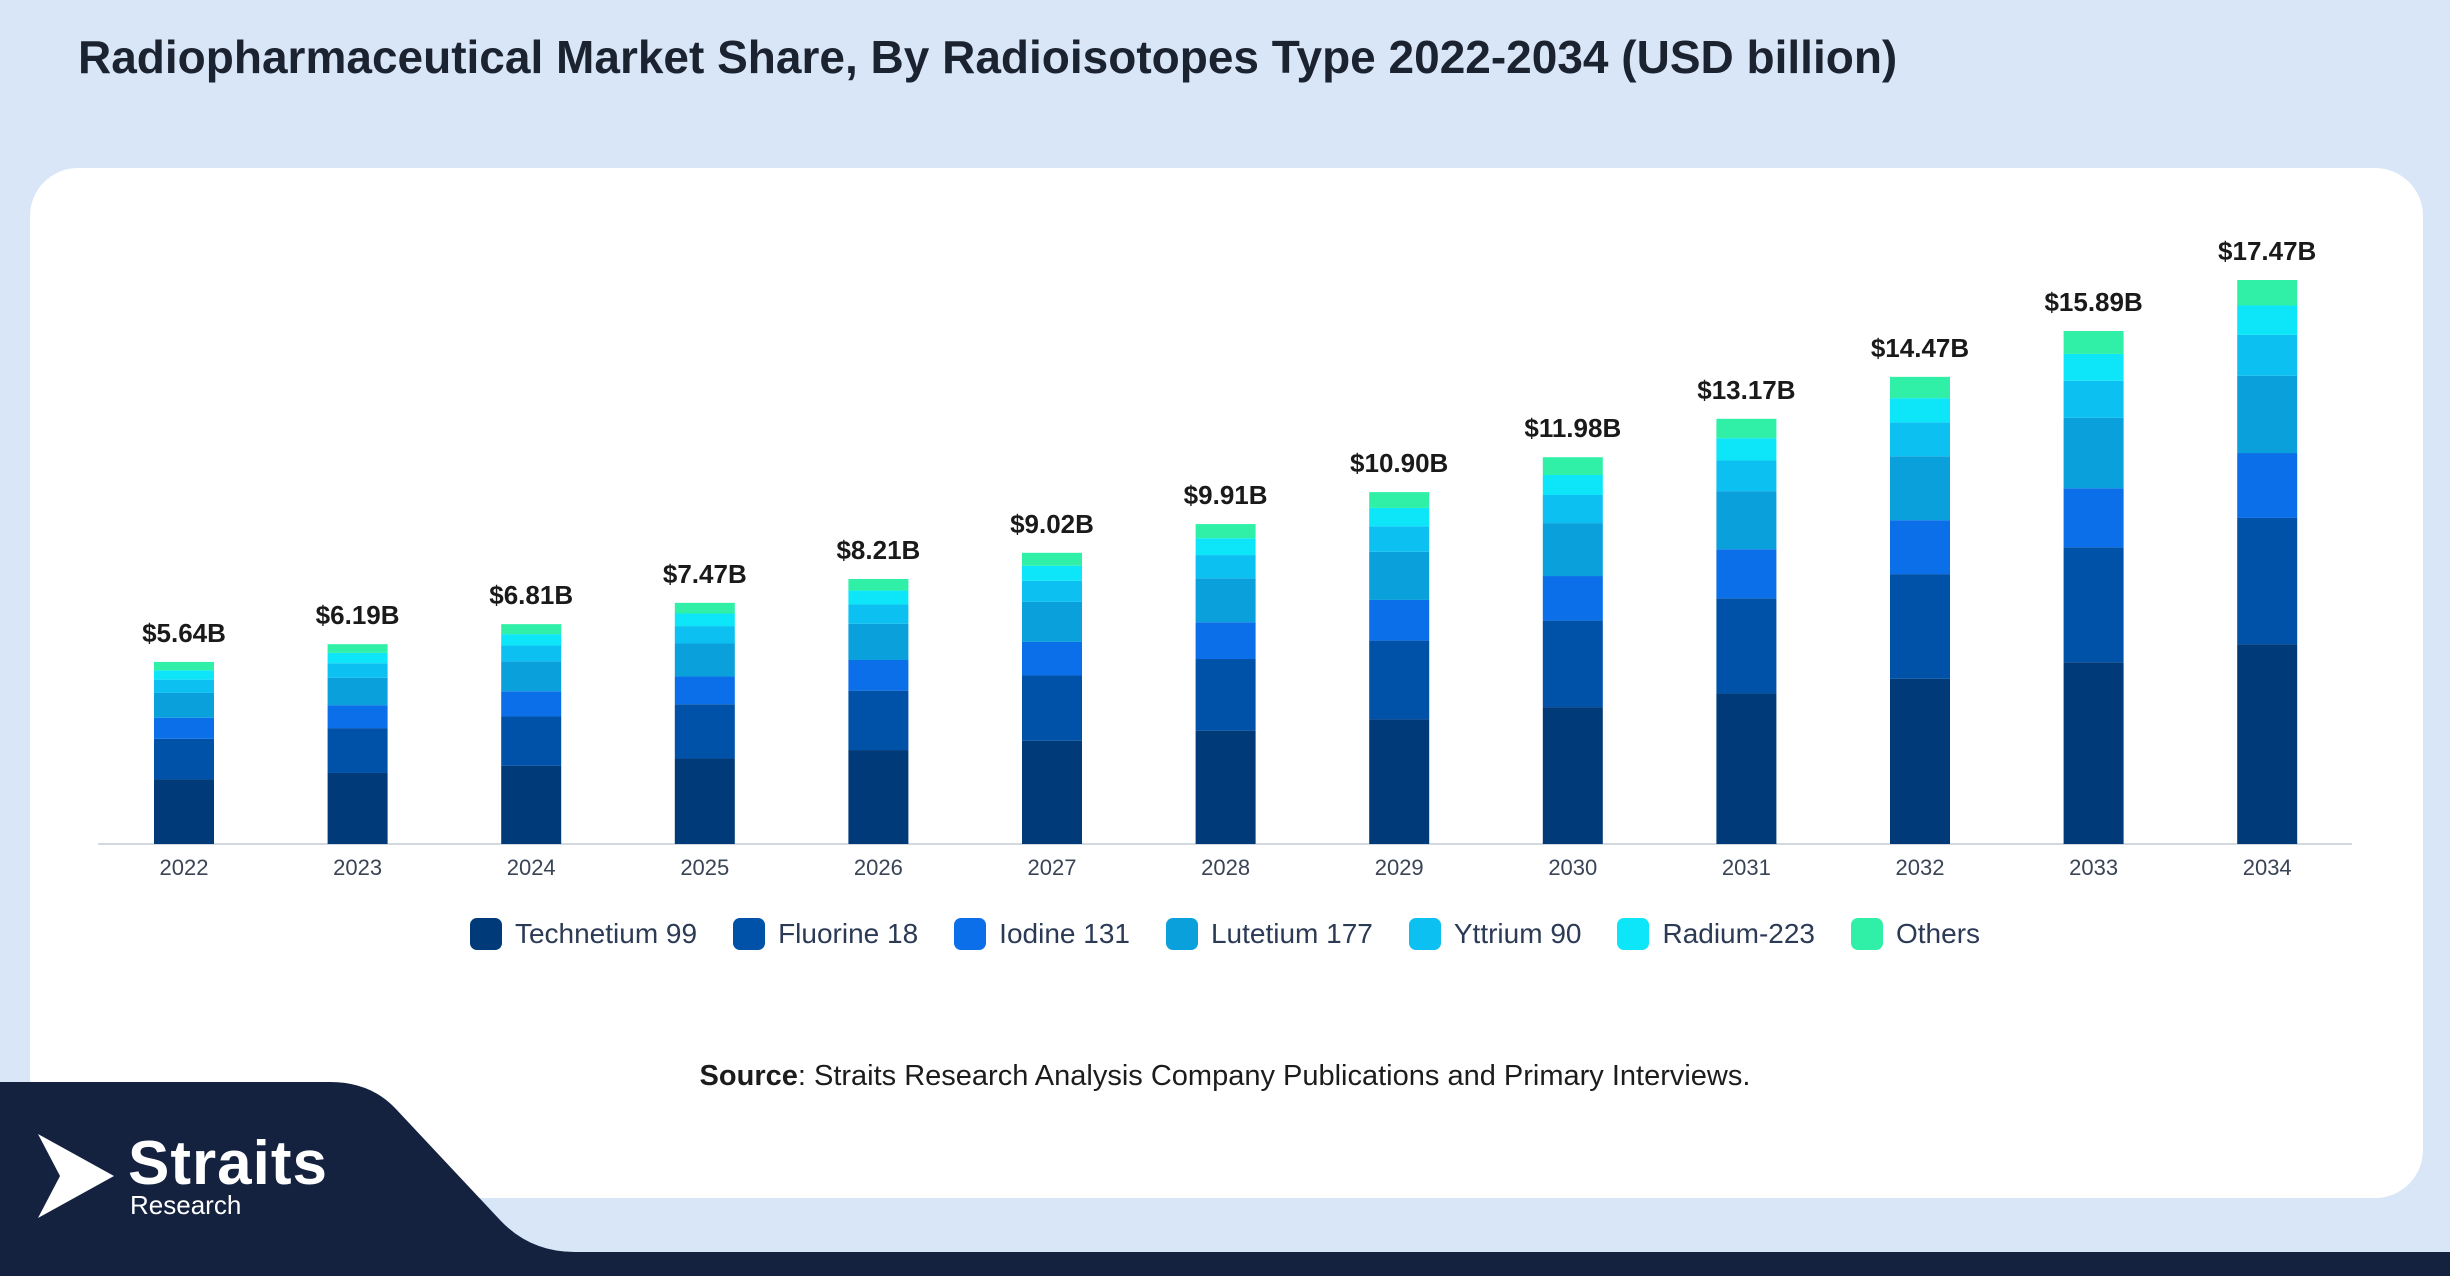  I want to click on bar-segment-lutetium-177-2030, so click(1572, 550).